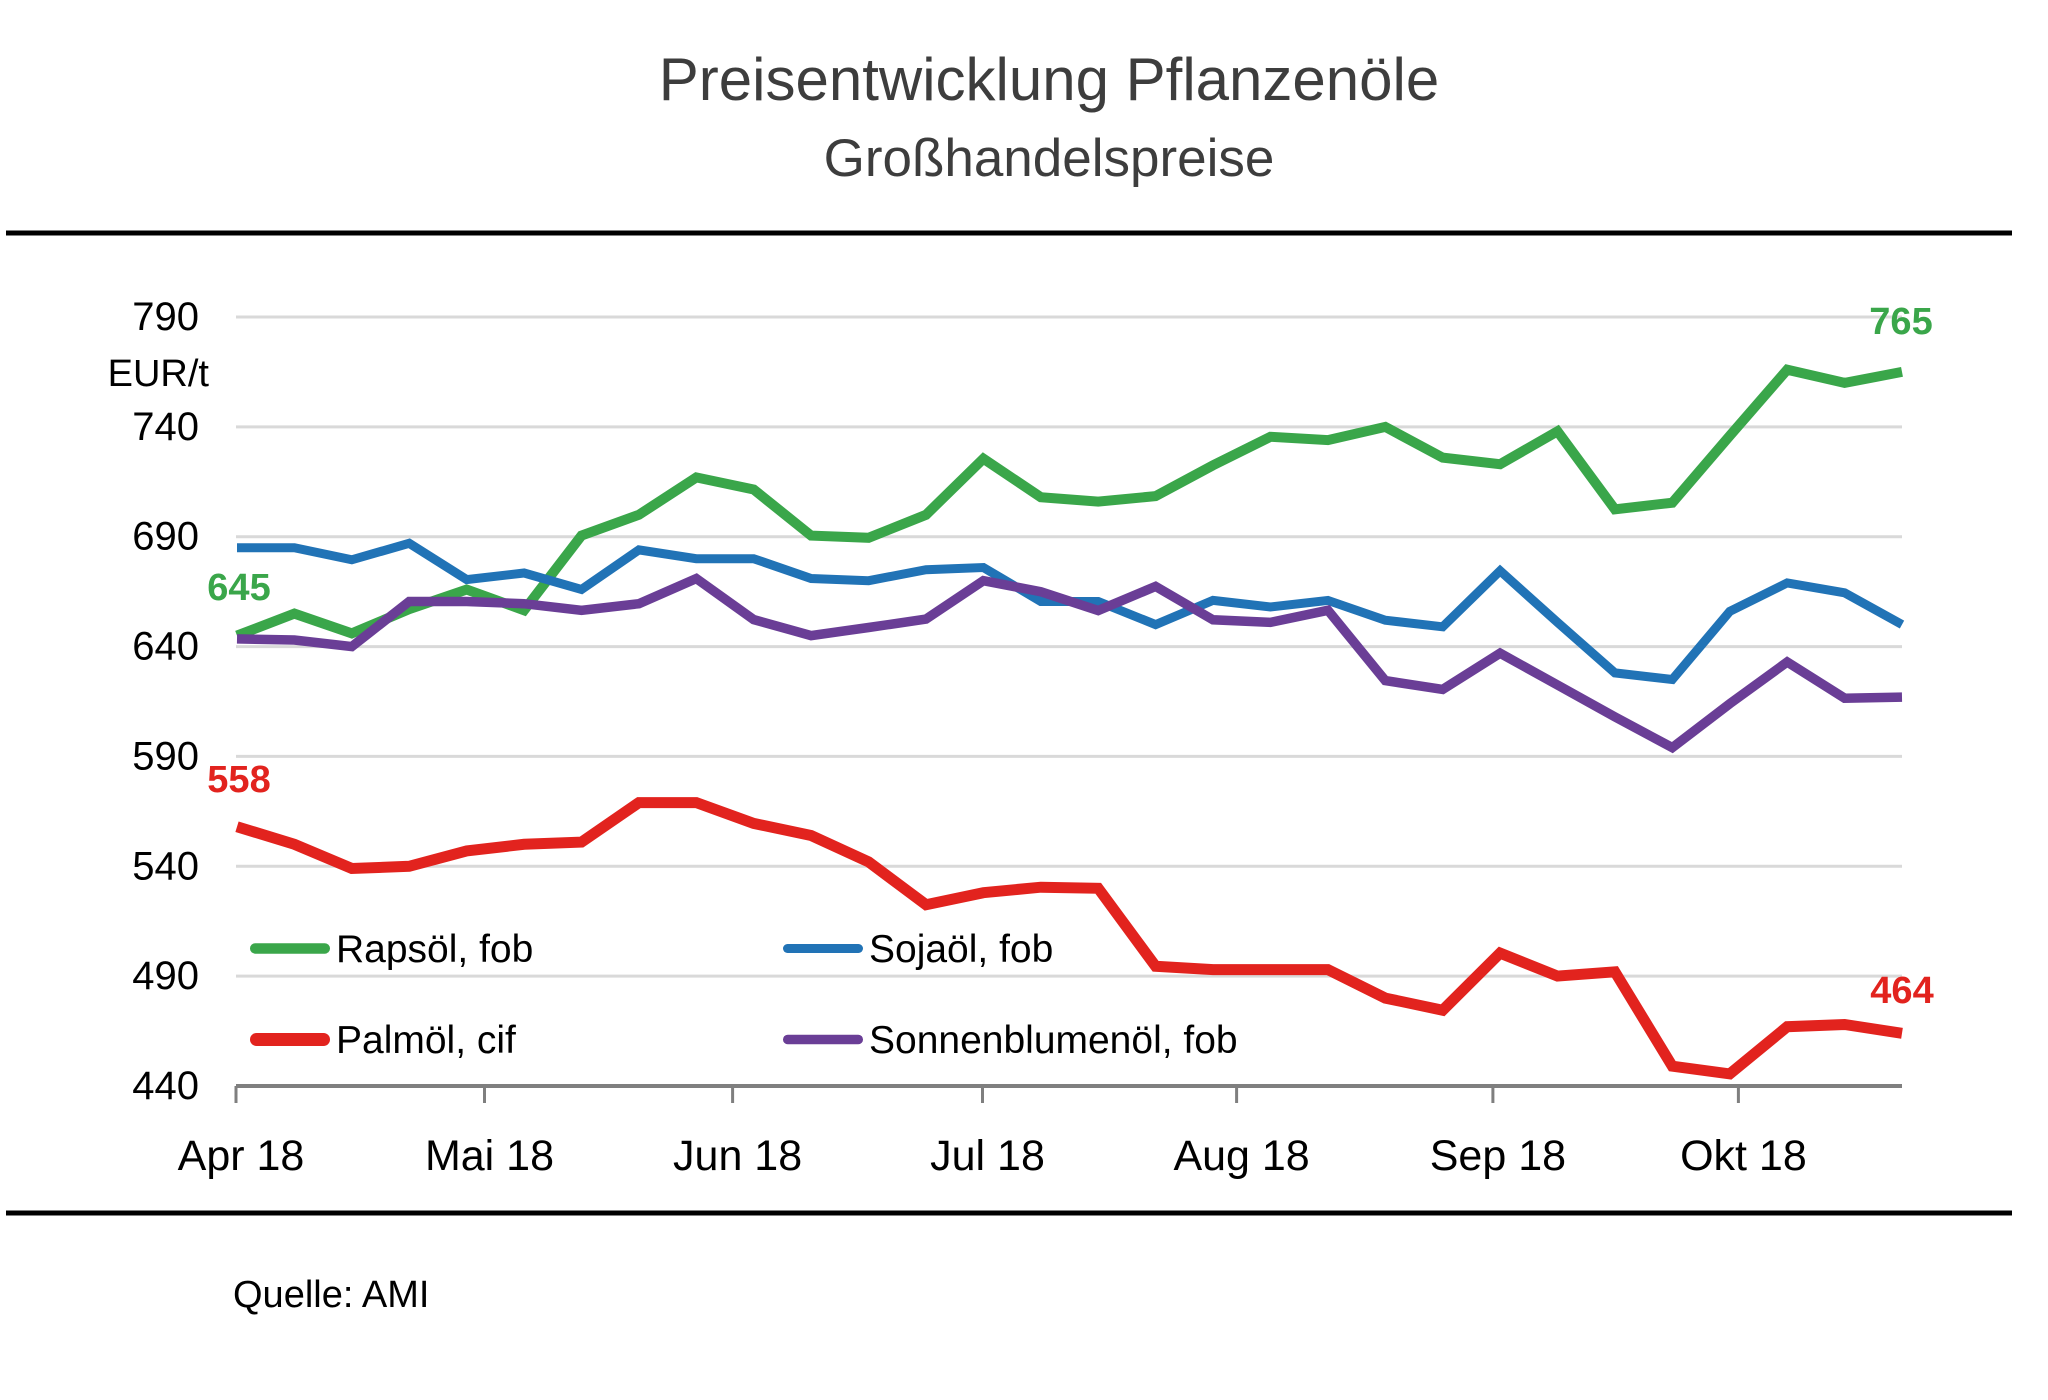  Describe the element at coordinates (165, 427) in the screenshot. I see `svg-text: 740` at that location.